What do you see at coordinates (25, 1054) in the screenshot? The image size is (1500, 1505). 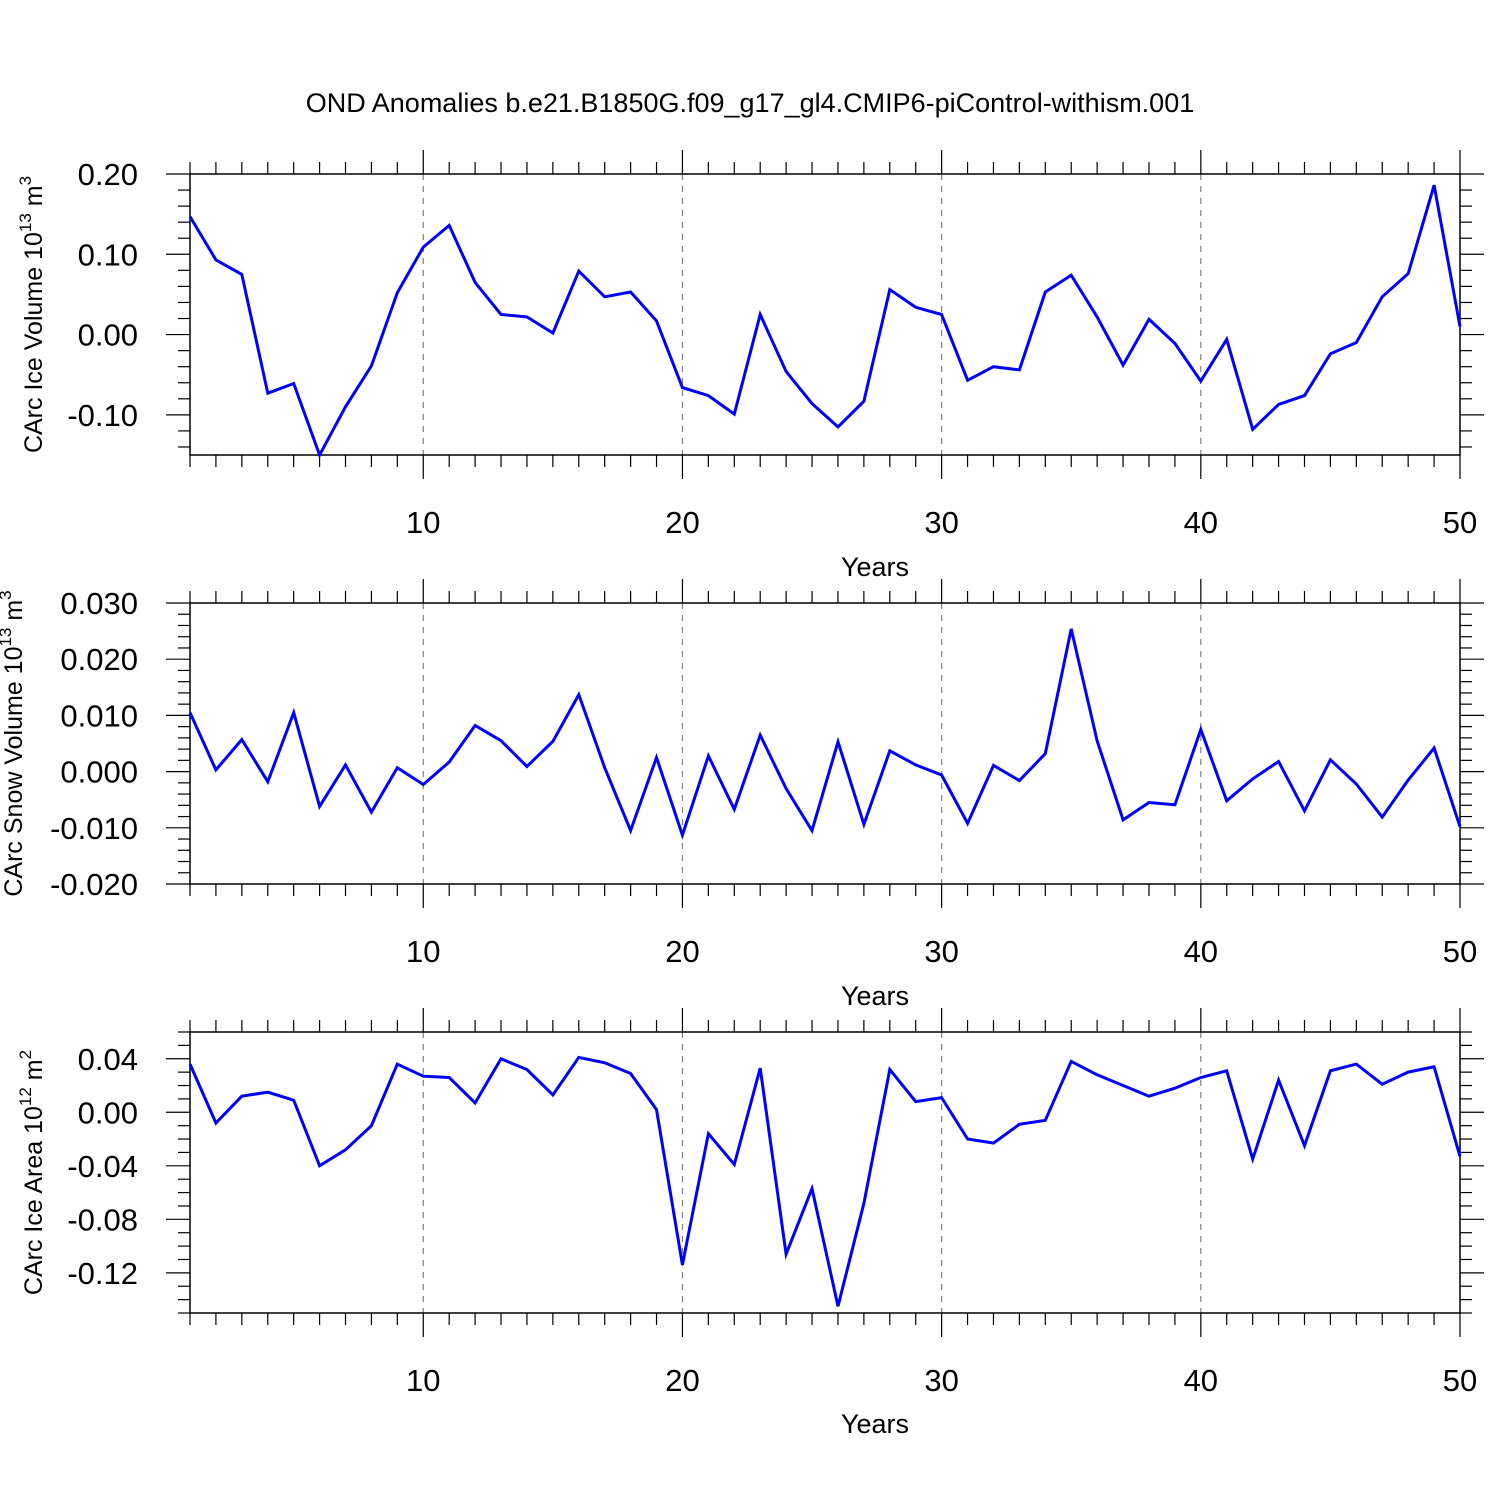 I see `y-axis-label-unit-exponent: 2` at bounding box center [25, 1054].